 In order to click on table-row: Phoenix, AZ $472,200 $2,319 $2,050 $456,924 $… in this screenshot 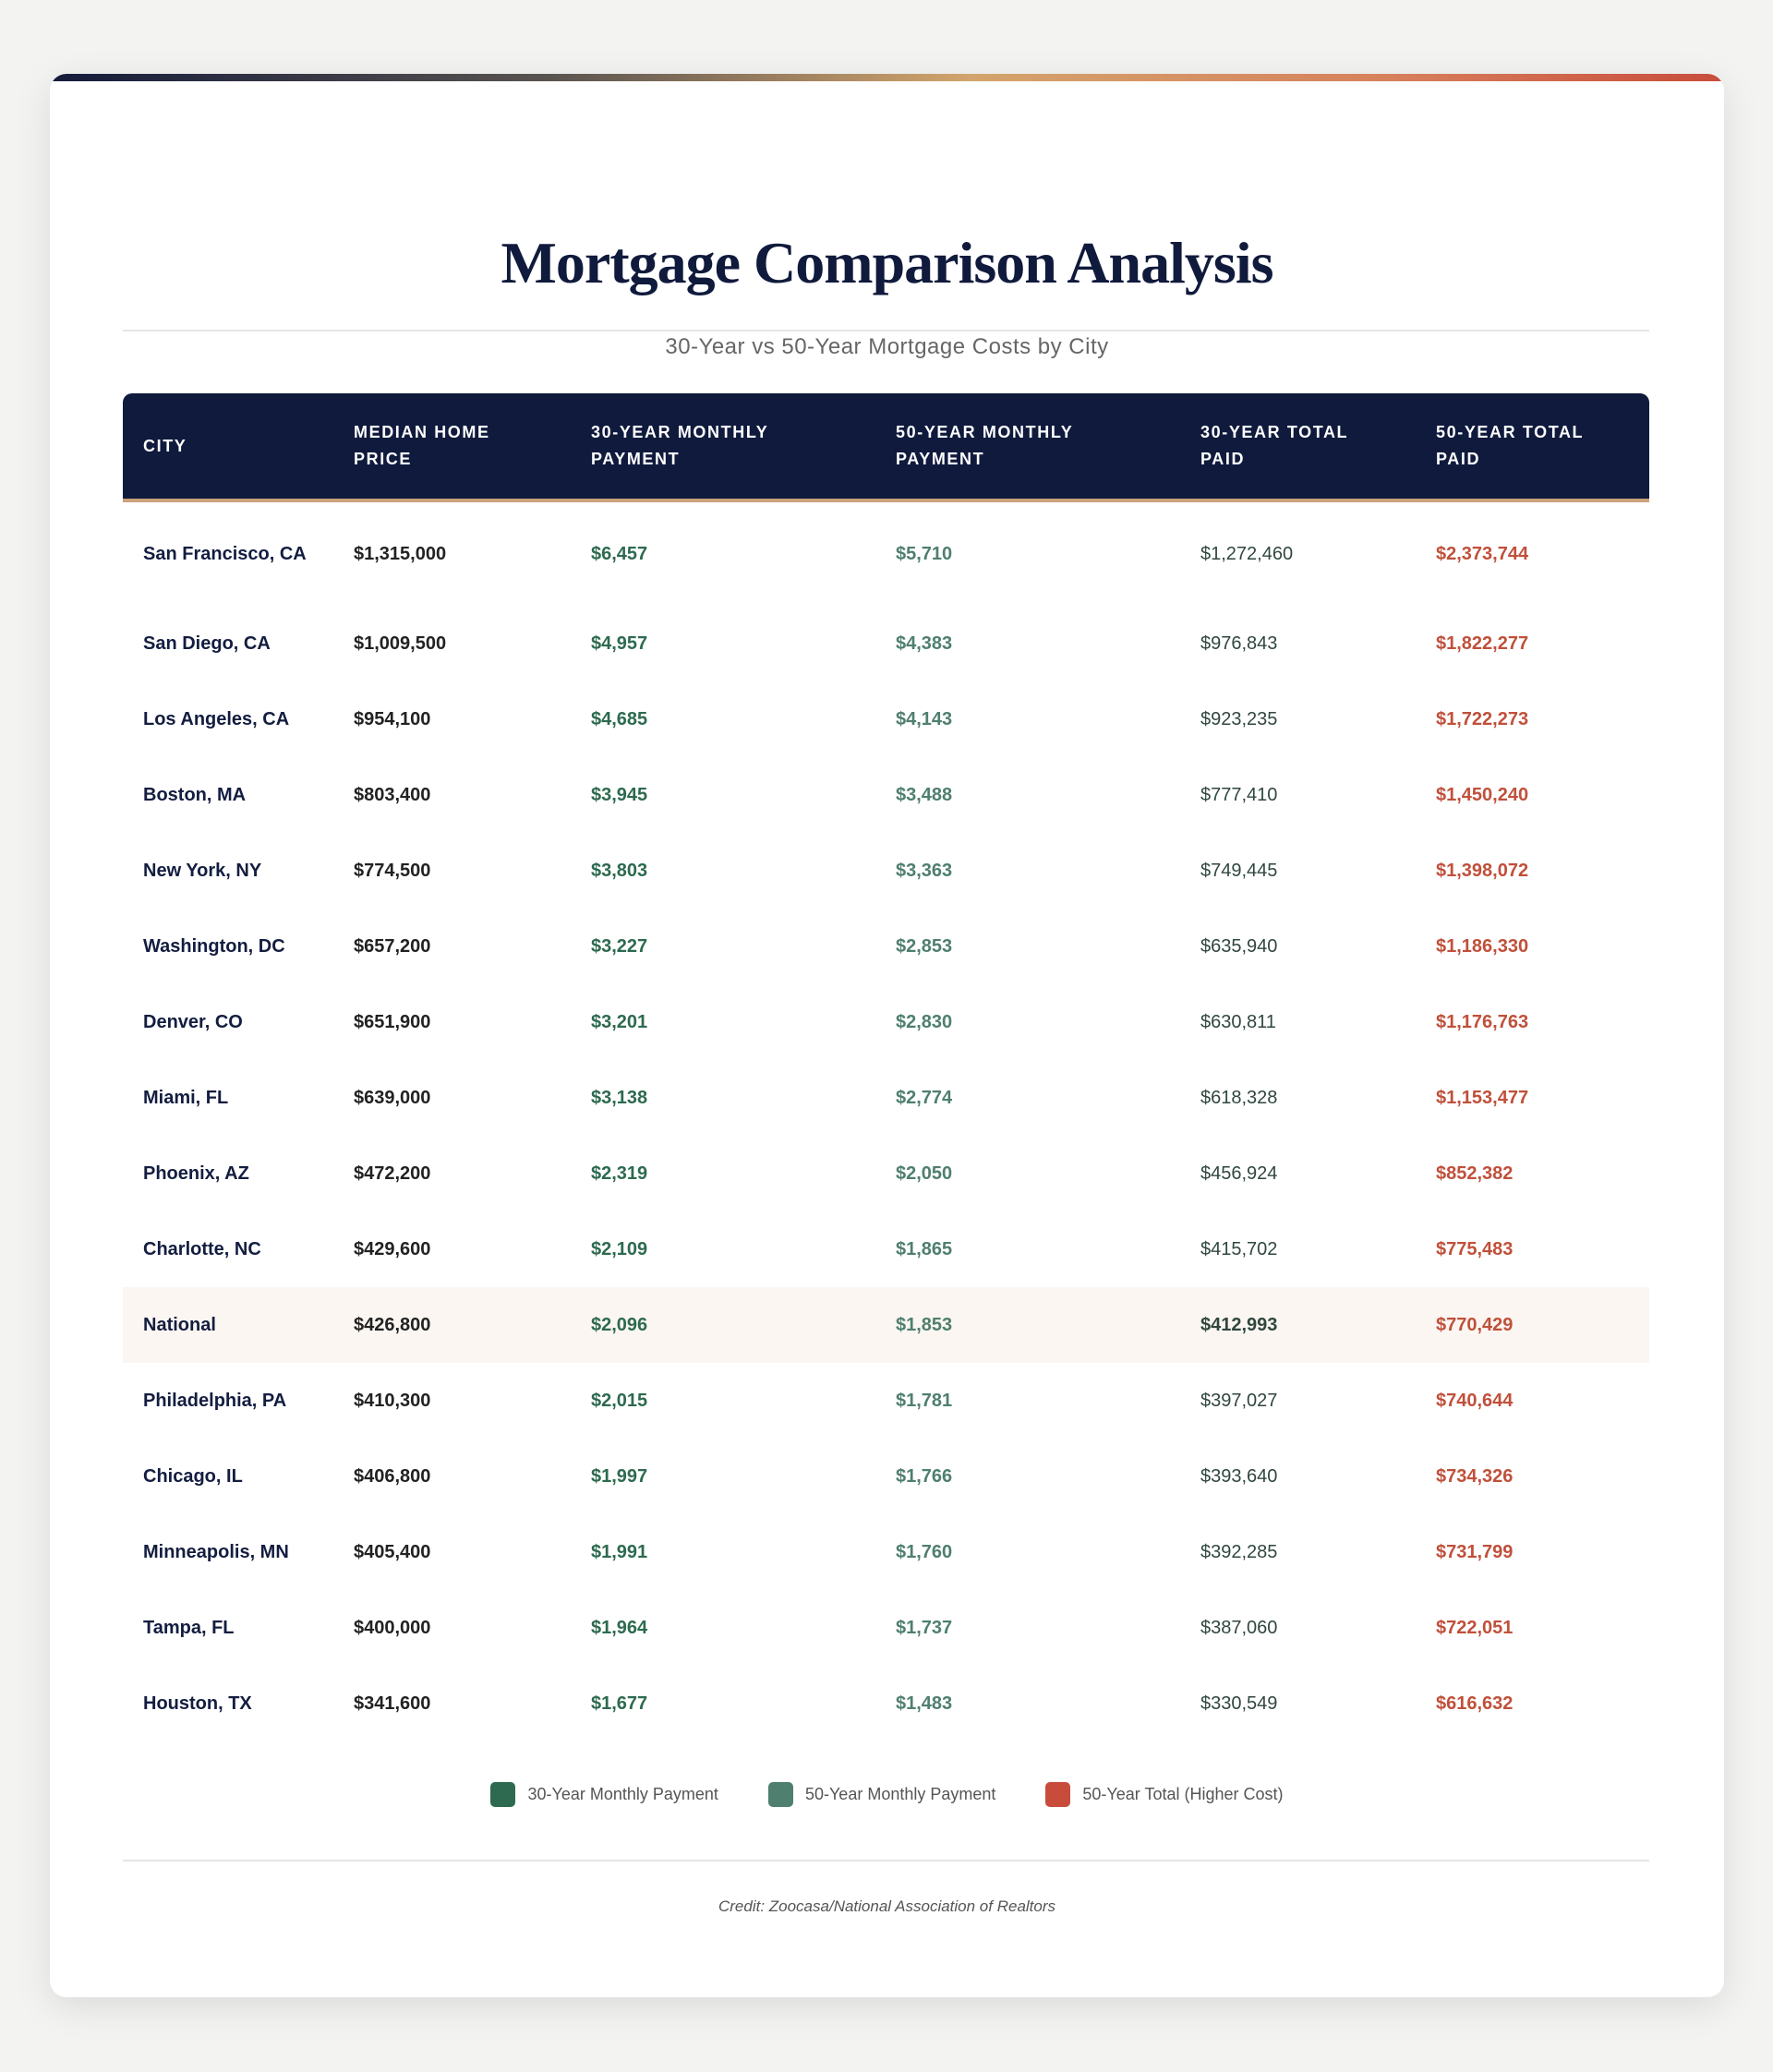, I will do `click(886, 1173)`.